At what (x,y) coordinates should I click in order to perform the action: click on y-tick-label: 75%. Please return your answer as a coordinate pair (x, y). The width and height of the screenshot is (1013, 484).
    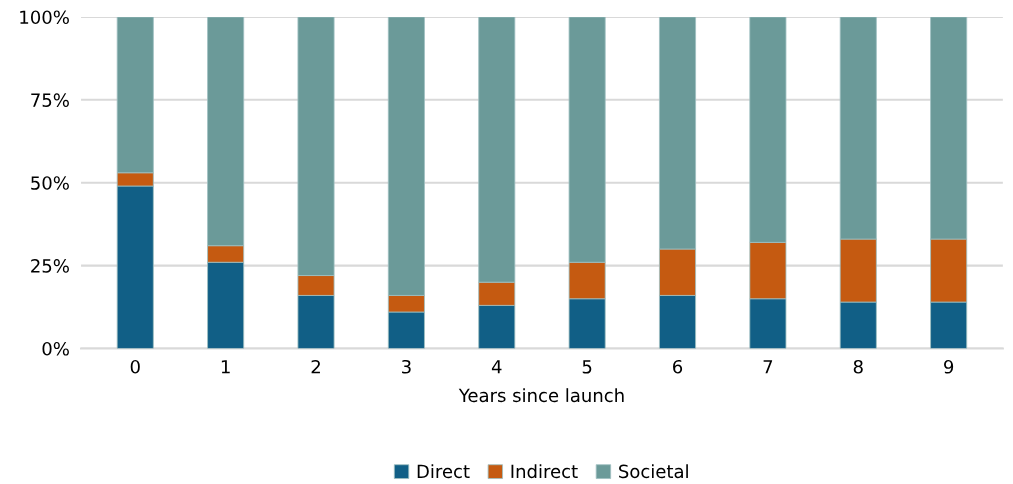
    Looking at the image, I should click on (50, 100).